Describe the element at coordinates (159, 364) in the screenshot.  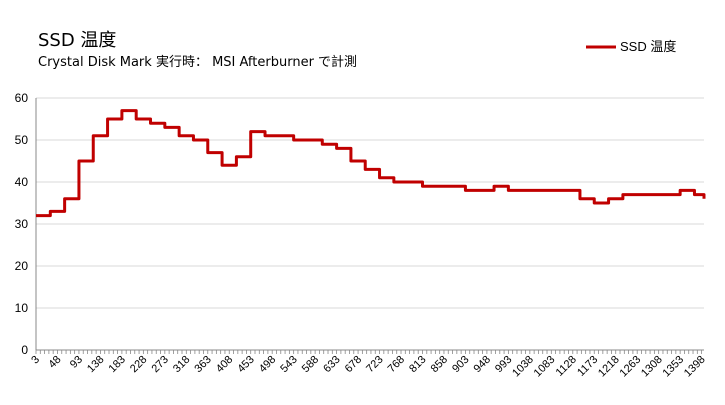
I see `x-tick-label: 273` at that location.